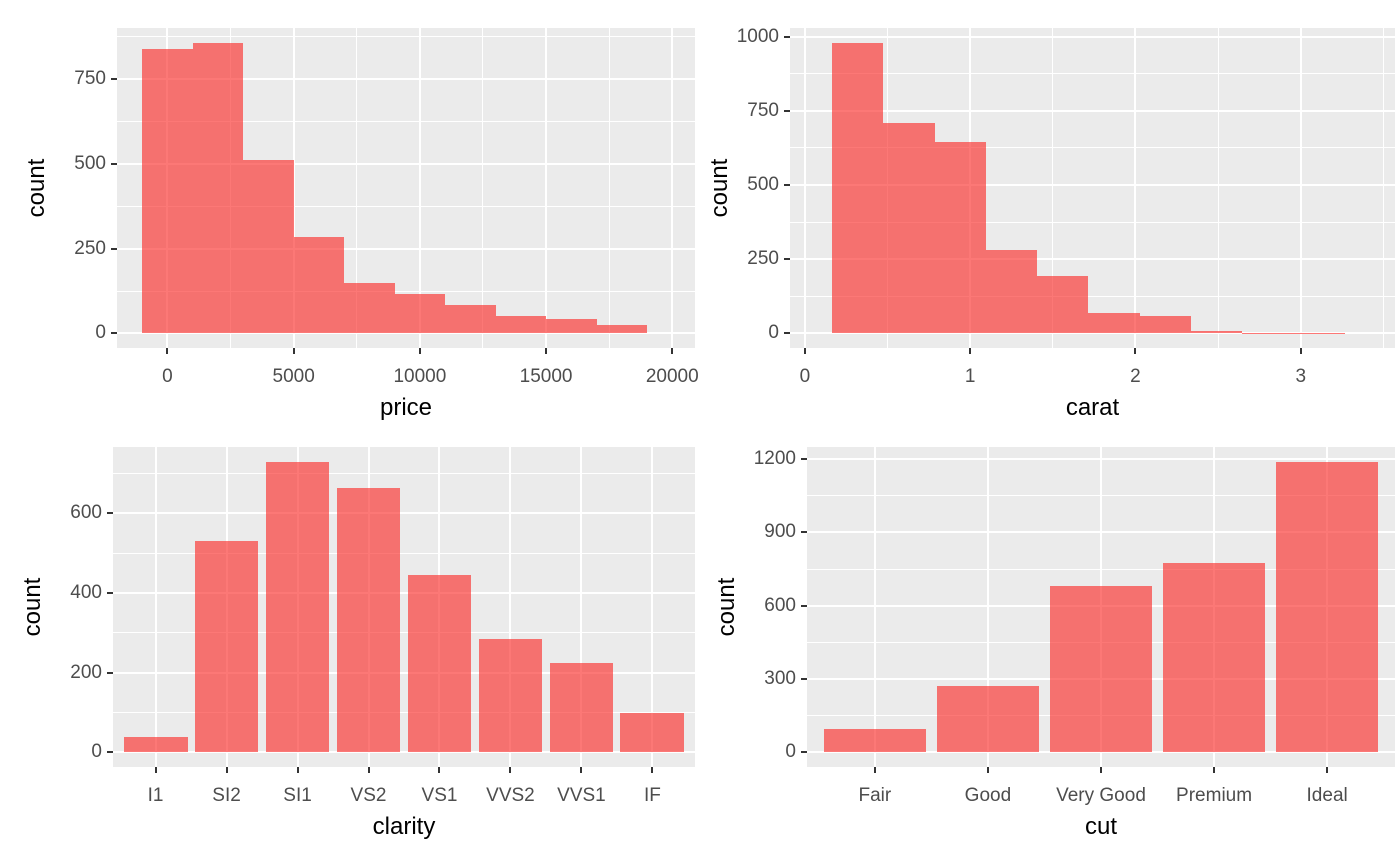 The height and width of the screenshot is (866, 1400). What do you see at coordinates (1092, 407) in the screenshot?
I see `x-axis-title: carat` at bounding box center [1092, 407].